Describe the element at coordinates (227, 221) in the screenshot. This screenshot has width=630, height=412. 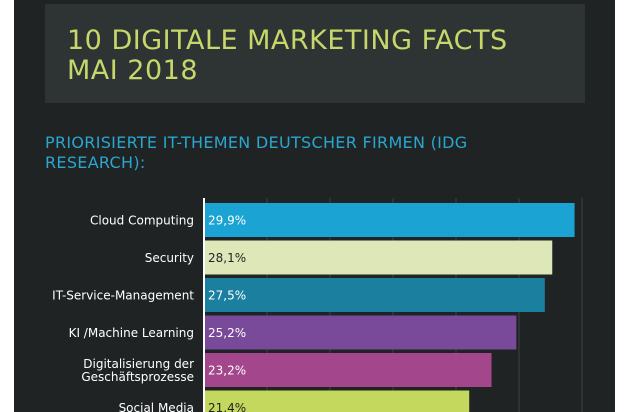
I see `bar-value-label: 29,9%` at that location.